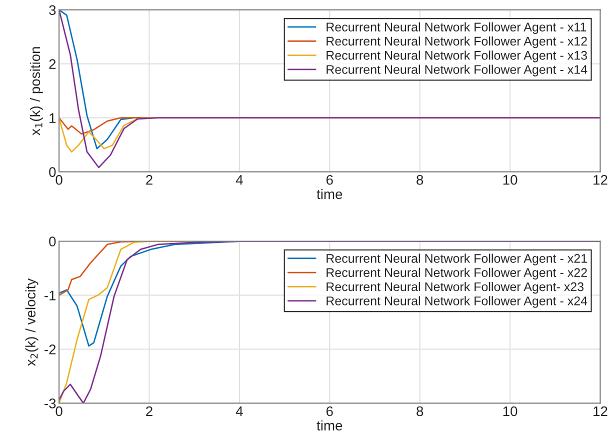 Image resolution: width=615 pixels, height=448 pixels. I want to click on y-axis-title: x$_{1}$(k) / position, so click(36, 91).